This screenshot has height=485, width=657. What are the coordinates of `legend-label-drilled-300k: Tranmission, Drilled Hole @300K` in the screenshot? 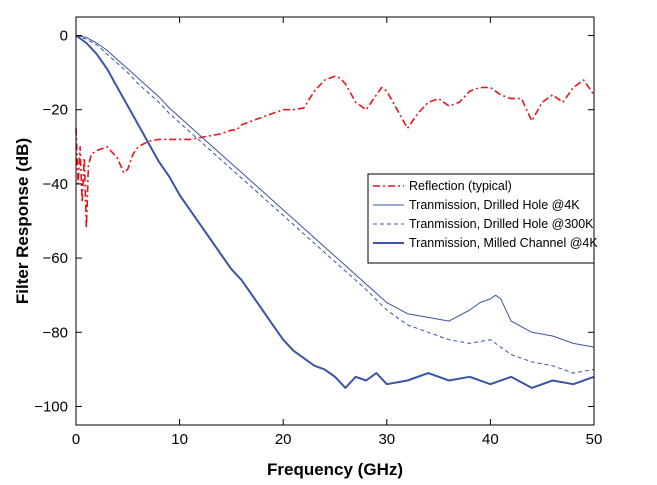 It's located at (501, 224).